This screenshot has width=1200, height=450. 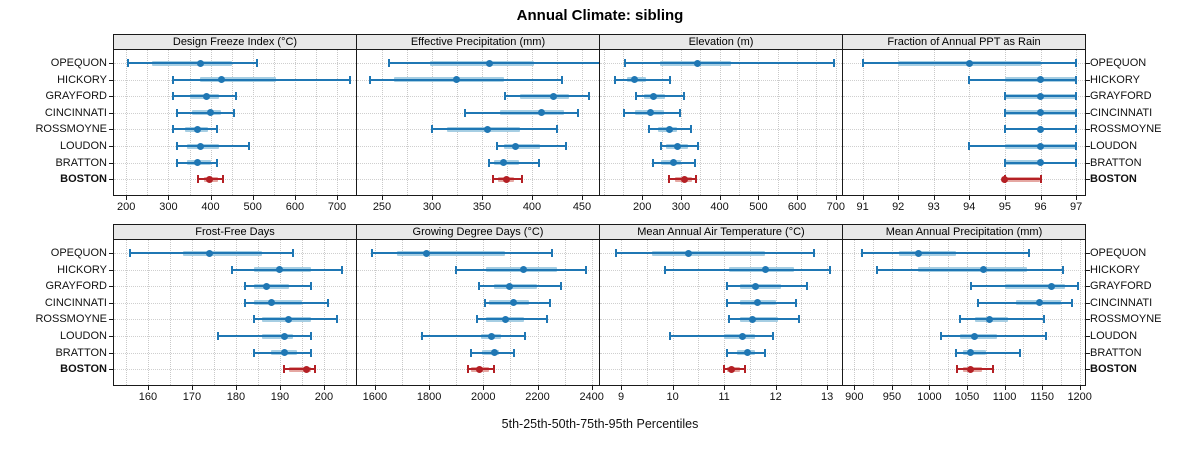 What do you see at coordinates (478, 305) in the screenshot?
I see `panel-6: Growing Degree Days (°C)` at bounding box center [478, 305].